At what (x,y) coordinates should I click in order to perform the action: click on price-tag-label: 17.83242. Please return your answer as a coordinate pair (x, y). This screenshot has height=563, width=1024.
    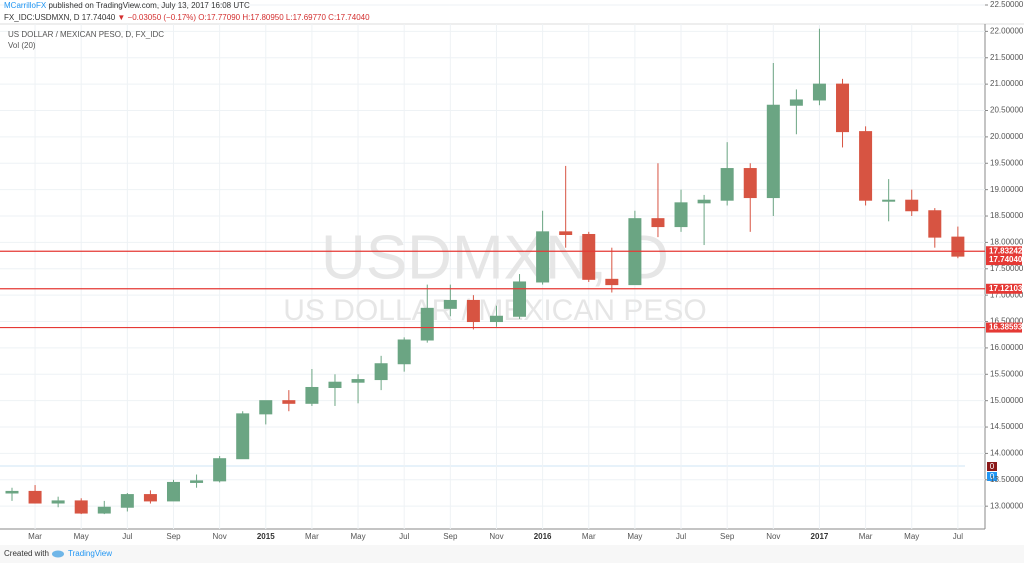
    Looking at the image, I should click on (1006, 250).